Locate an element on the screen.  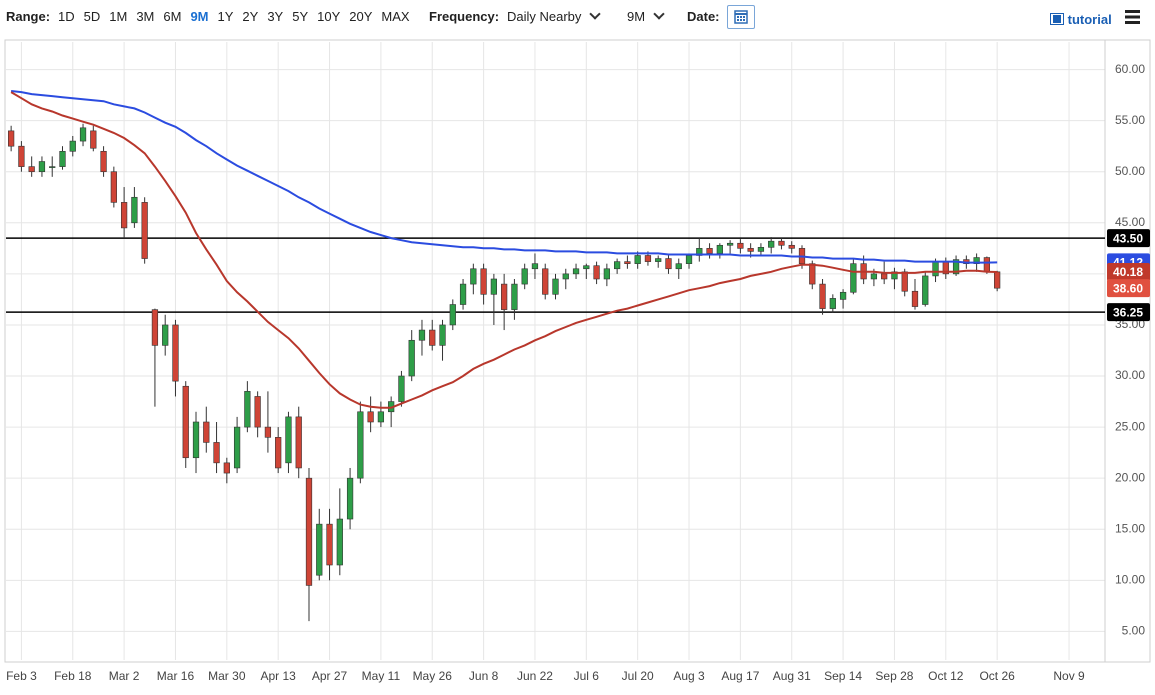
y-tick-label: 45.00 is located at coordinates (1130, 222).